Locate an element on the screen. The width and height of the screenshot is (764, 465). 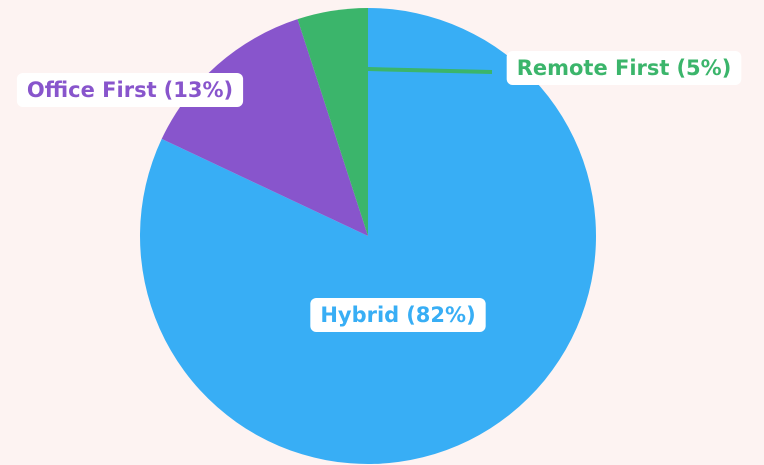
label-value: (13%) is located at coordinates (198, 90).